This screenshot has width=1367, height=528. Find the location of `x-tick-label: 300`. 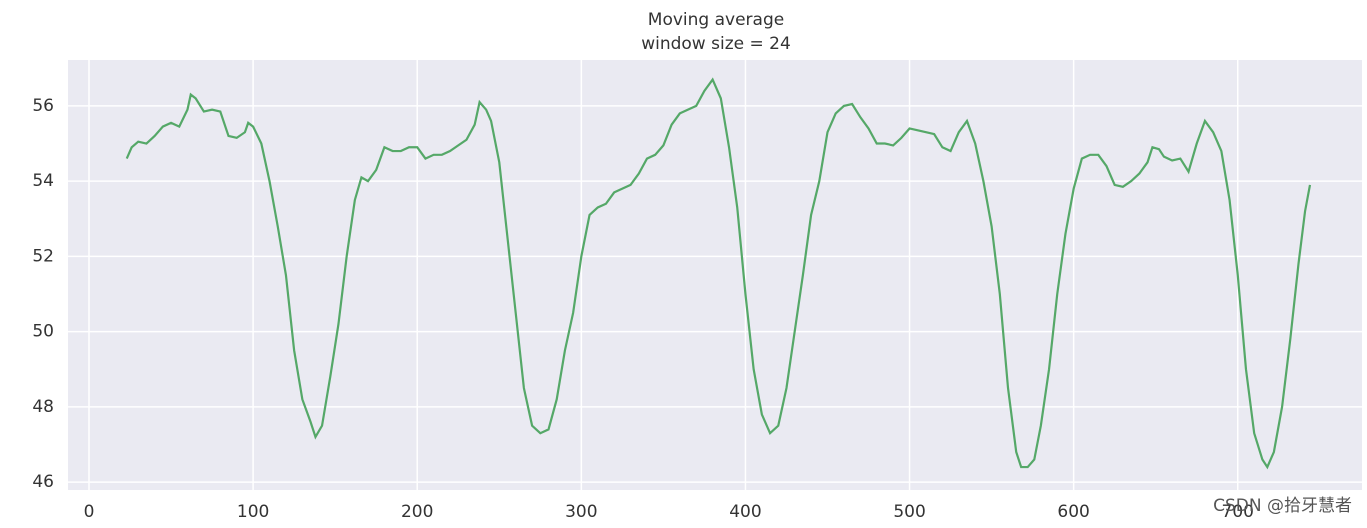

x-tick-label: 300 is located at coordinates (581, 512).